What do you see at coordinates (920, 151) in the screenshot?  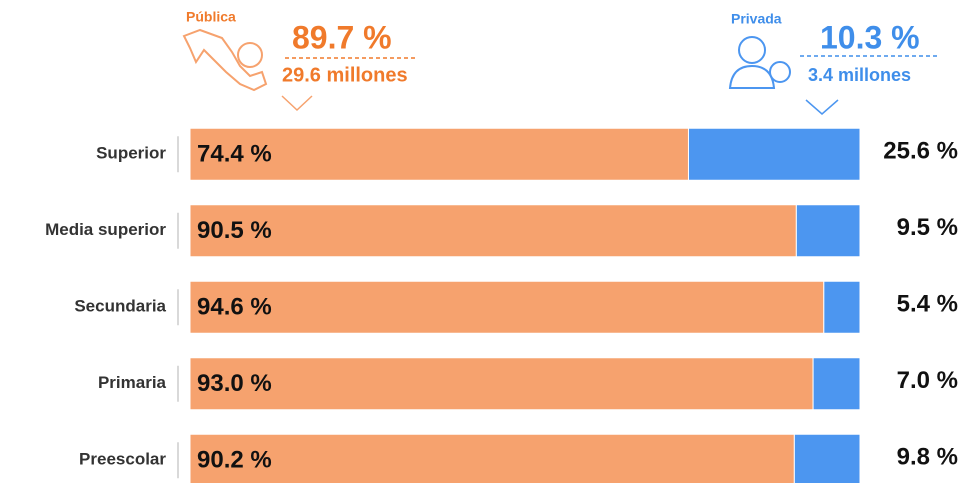 I see `value-label: 25.6 %` at bounding box center [920, 151].